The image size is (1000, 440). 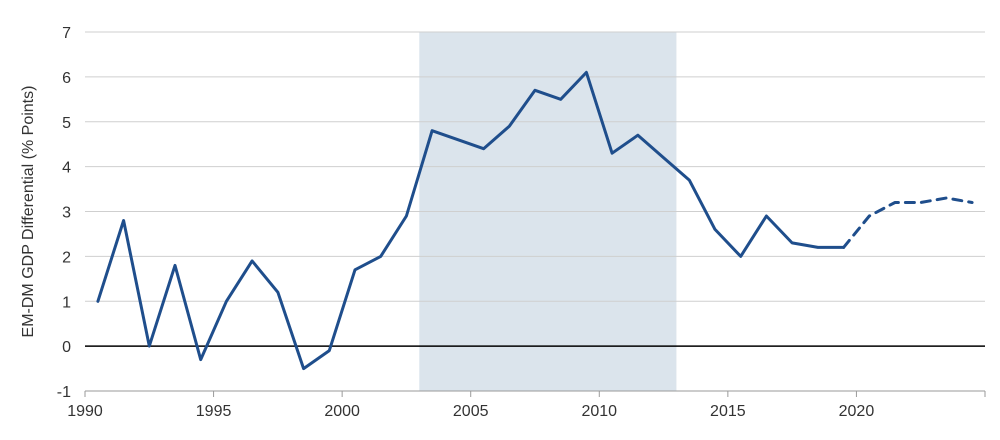 I want to click on y-tick-label: 4, so click(x=66, y=168).